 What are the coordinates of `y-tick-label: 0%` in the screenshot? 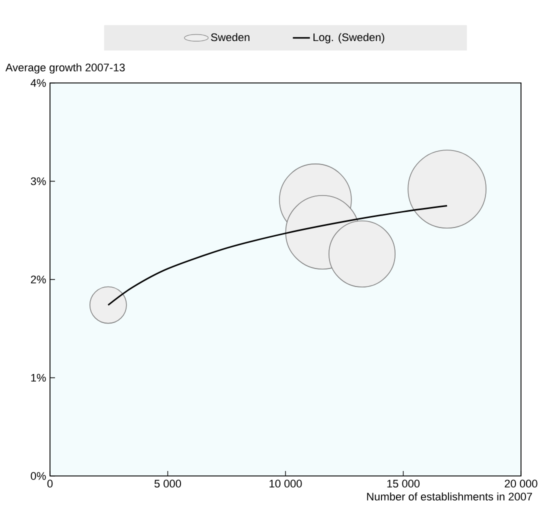 It's located at (38, 476).